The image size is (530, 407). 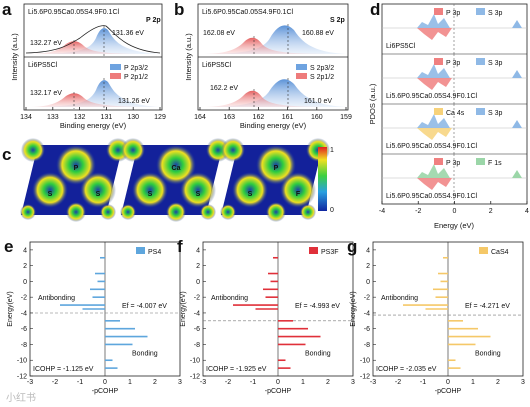 I want to click on cohp-legend-label: PS3F, so click(x=330, y=252).